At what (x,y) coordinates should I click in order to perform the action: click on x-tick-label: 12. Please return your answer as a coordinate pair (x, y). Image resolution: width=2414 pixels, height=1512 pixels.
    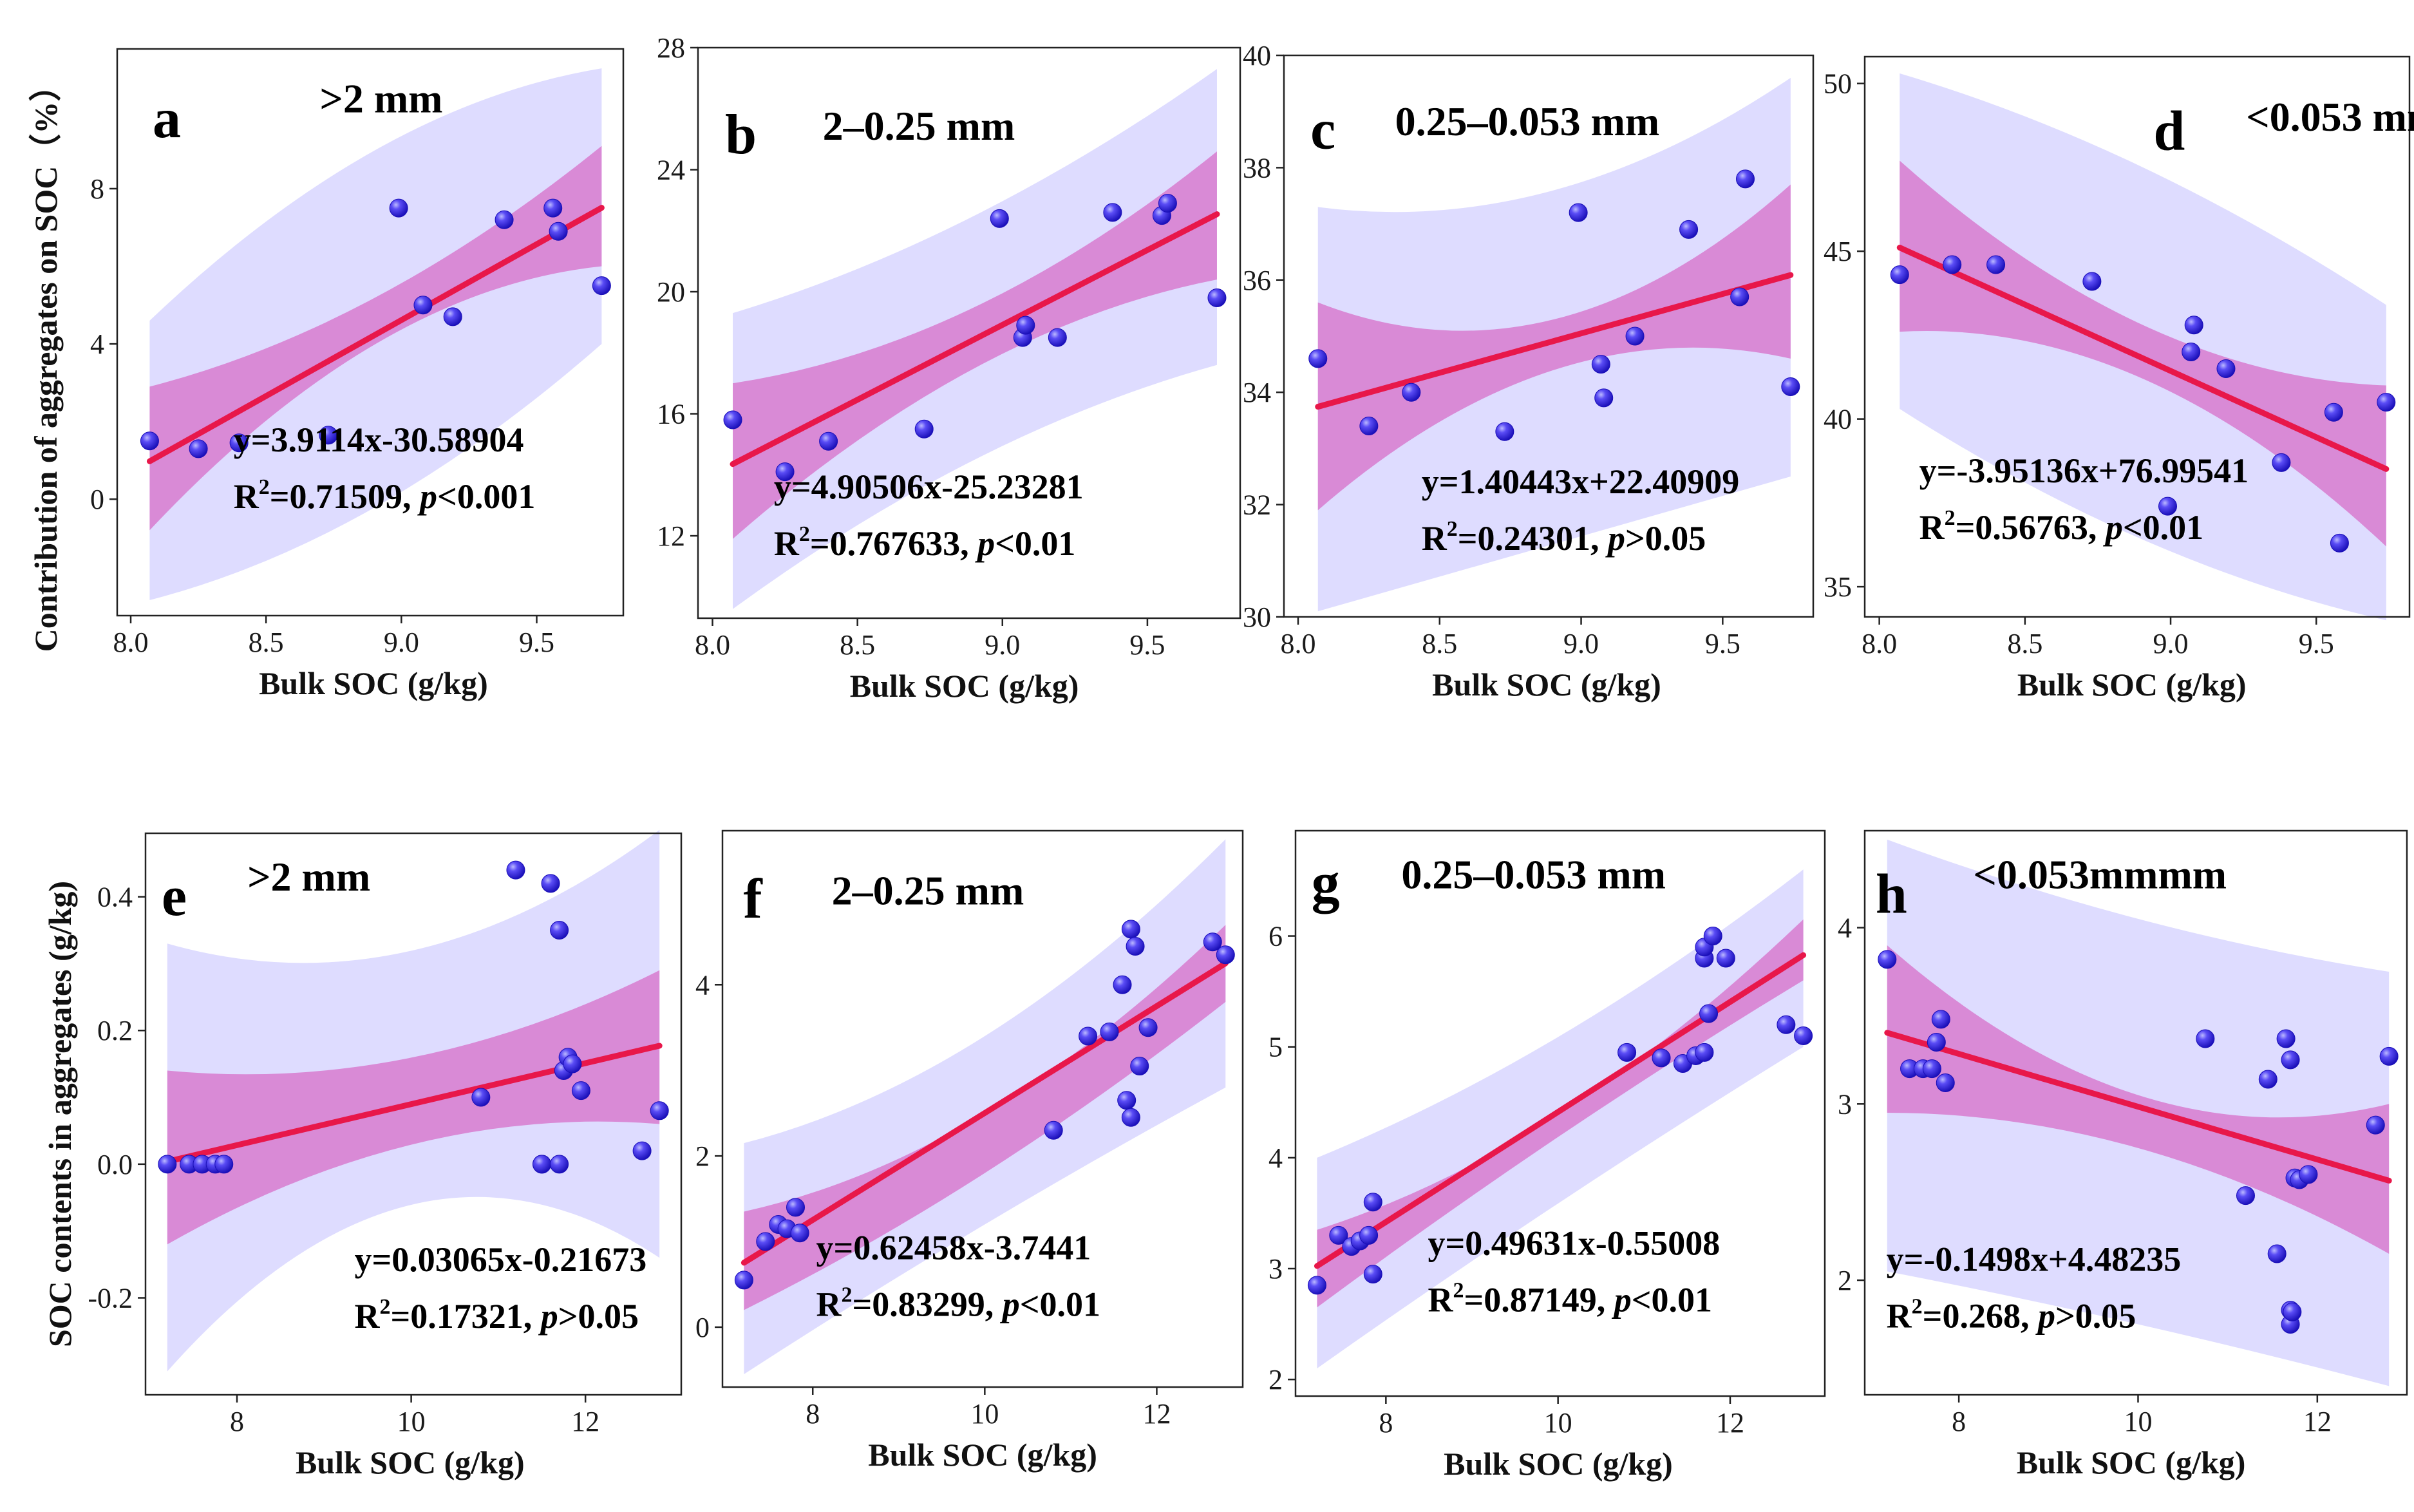
    Looking at the image, I should click on (1730, 1423).